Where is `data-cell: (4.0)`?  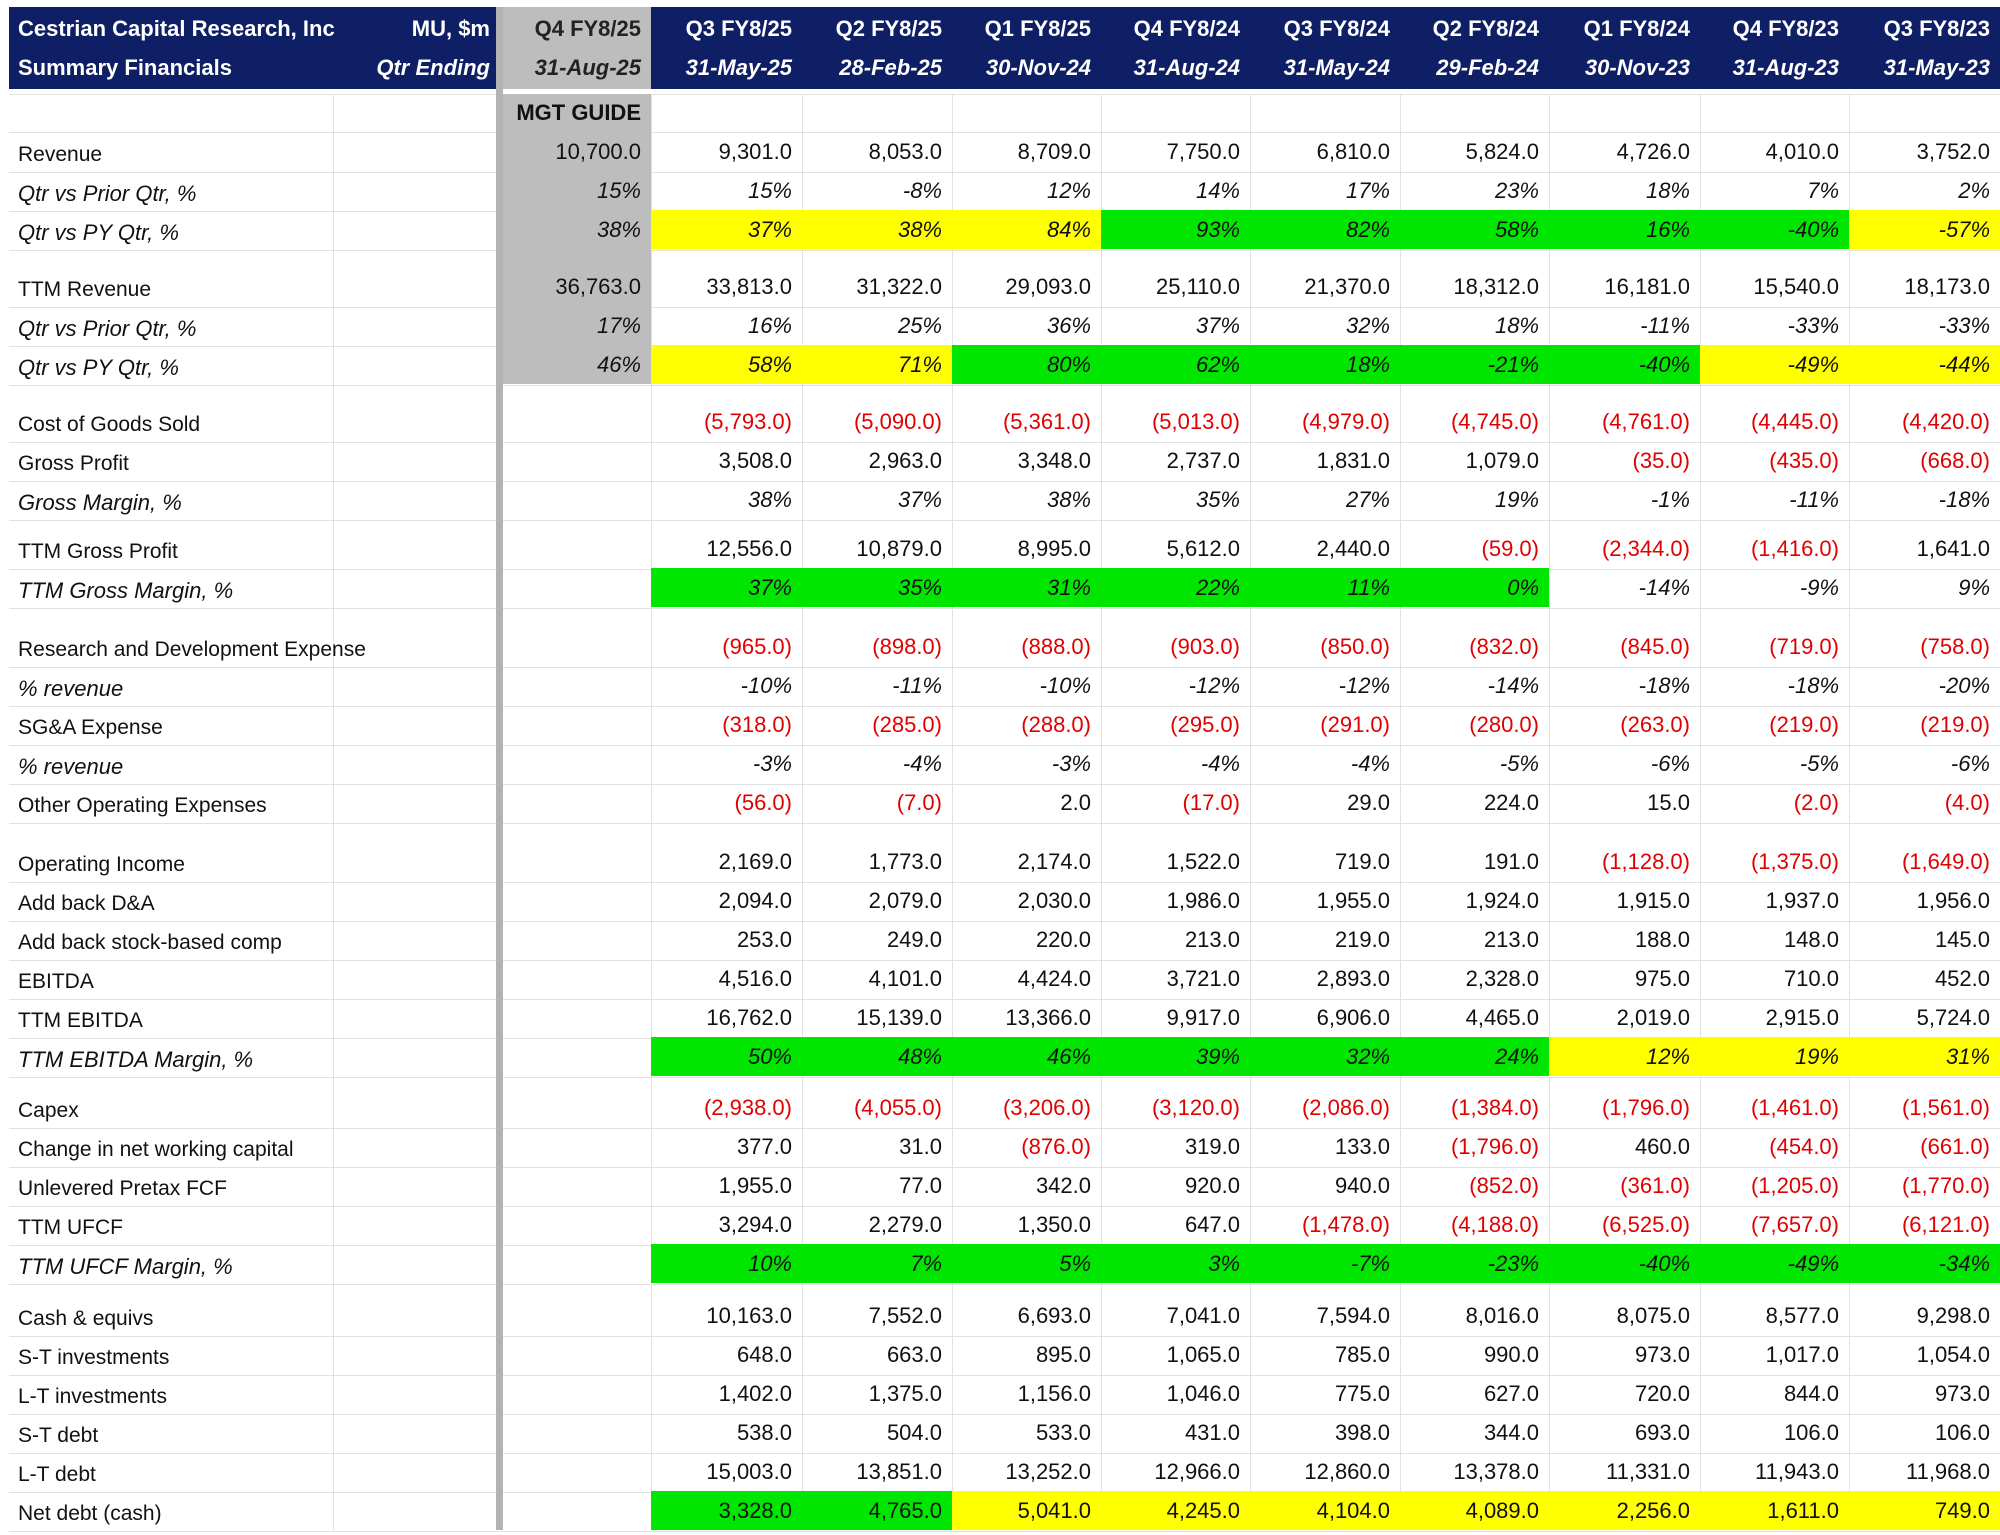
data-cell: (4.0) is located at coordinates (1967, 802).